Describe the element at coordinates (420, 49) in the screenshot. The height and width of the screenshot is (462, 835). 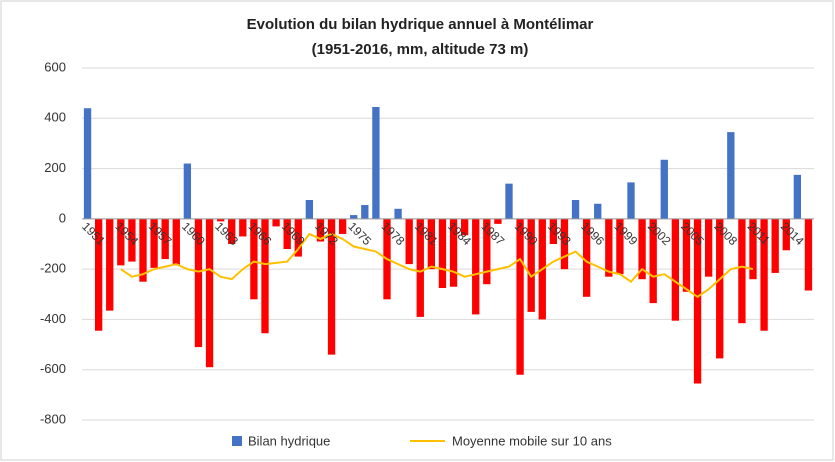
I see `chart-subtitle: (1951-2016, mm, altitude 73 m)` at that location.